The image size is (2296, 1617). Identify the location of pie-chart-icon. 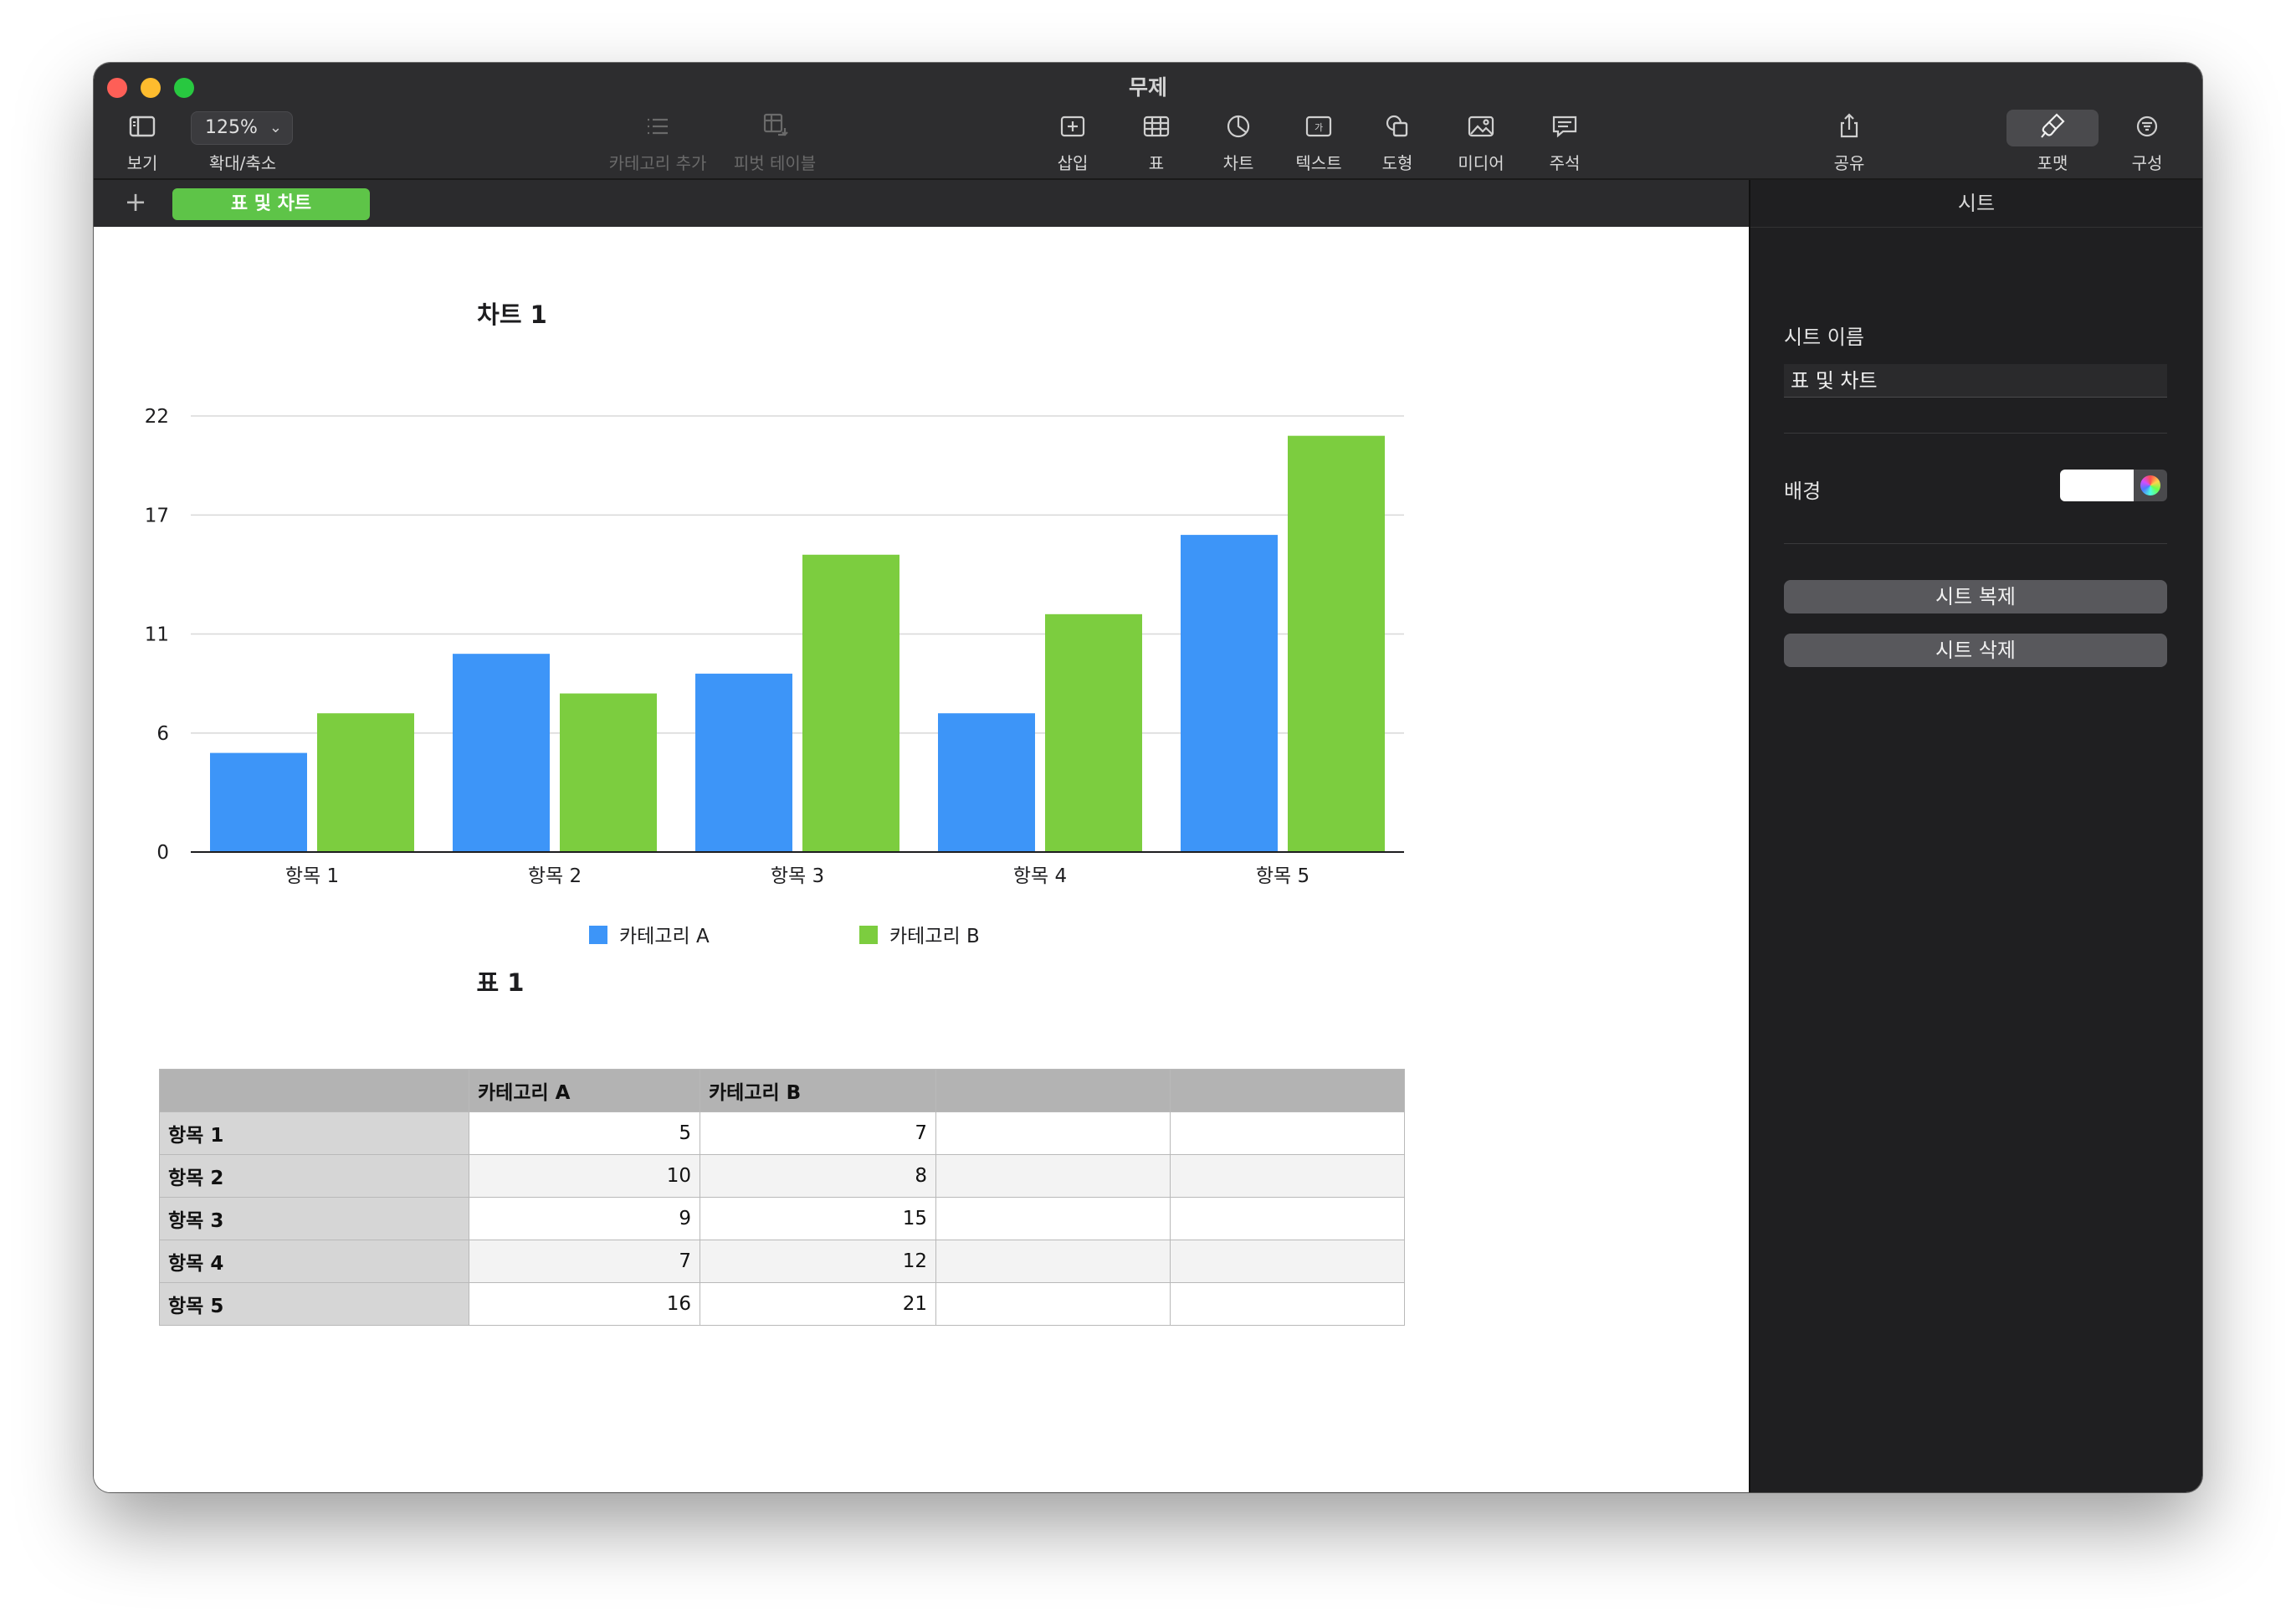
(1238, 126).